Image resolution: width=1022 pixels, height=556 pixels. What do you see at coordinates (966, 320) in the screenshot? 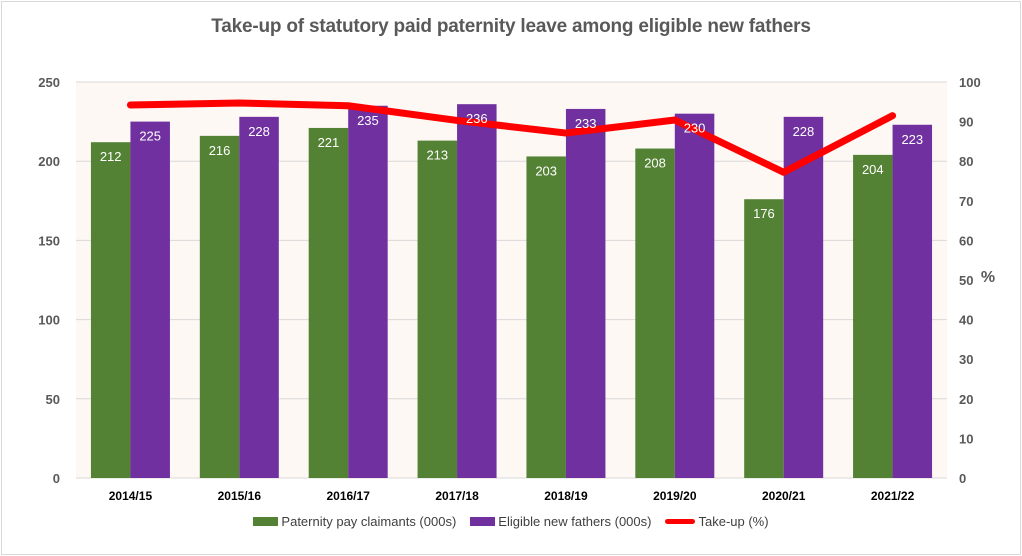
I see `y2-tick-label: 40` at bounding box center [966, 320].